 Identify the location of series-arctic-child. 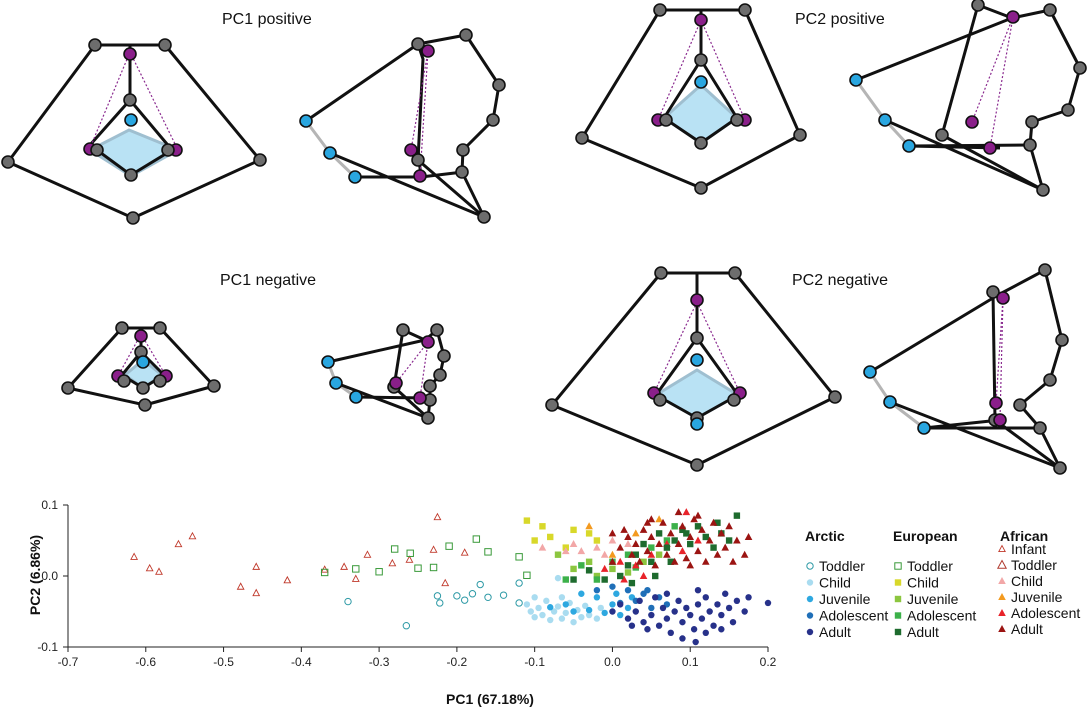
(563, 600).